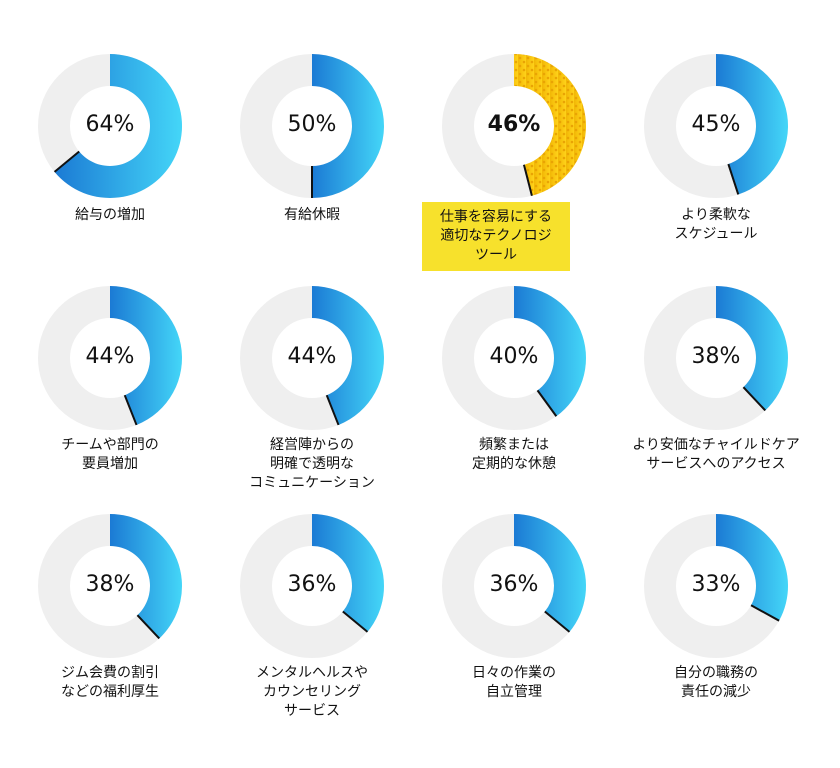  I want to click on category-label: メンタルヘルスや カウンセリング サービス, so click(312, 692).